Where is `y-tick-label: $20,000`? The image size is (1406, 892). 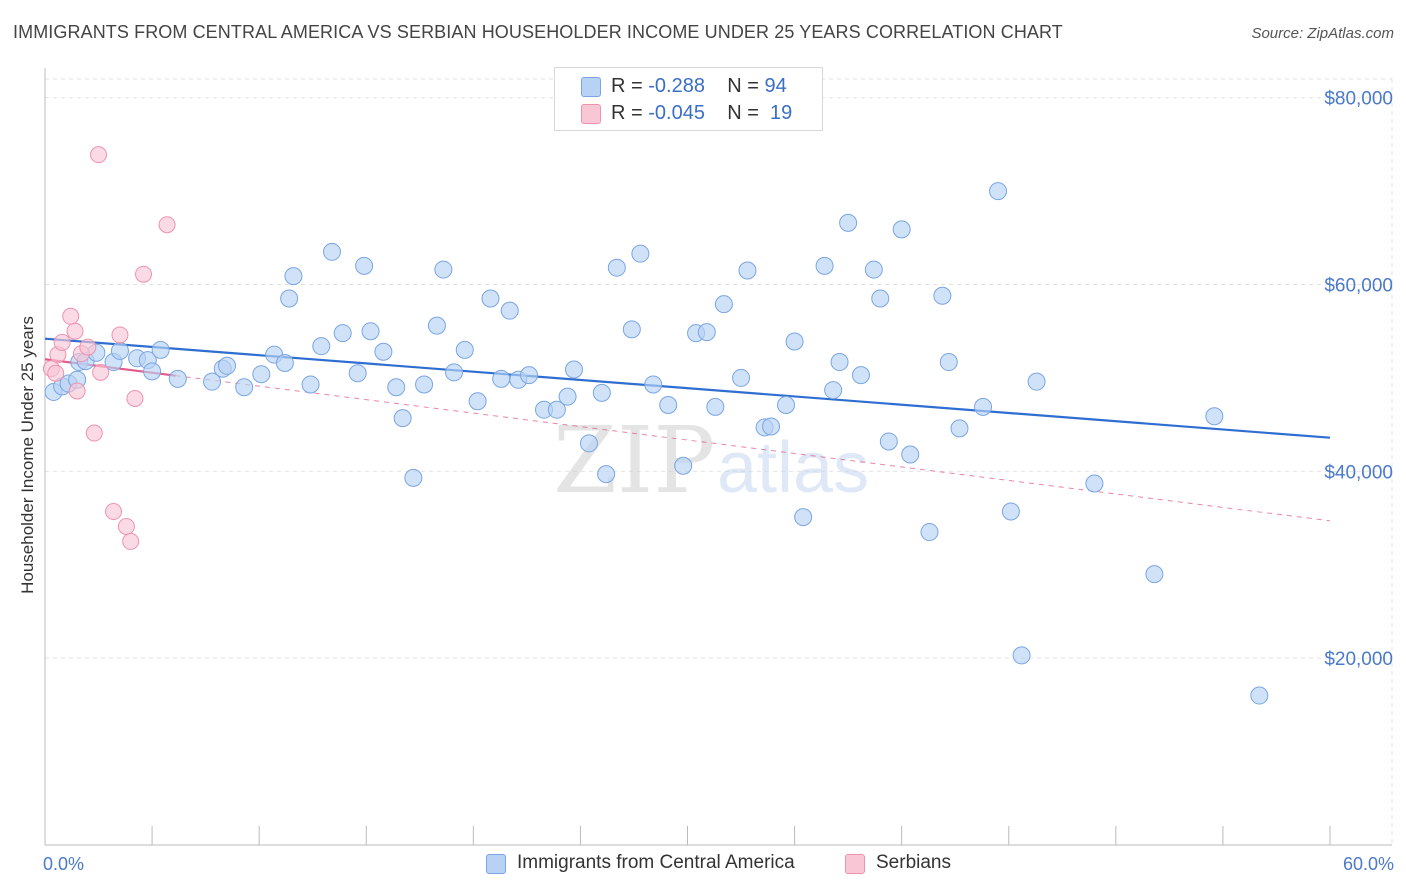 y-tick-label: $20,000 is located at coordinates (1358, 659).